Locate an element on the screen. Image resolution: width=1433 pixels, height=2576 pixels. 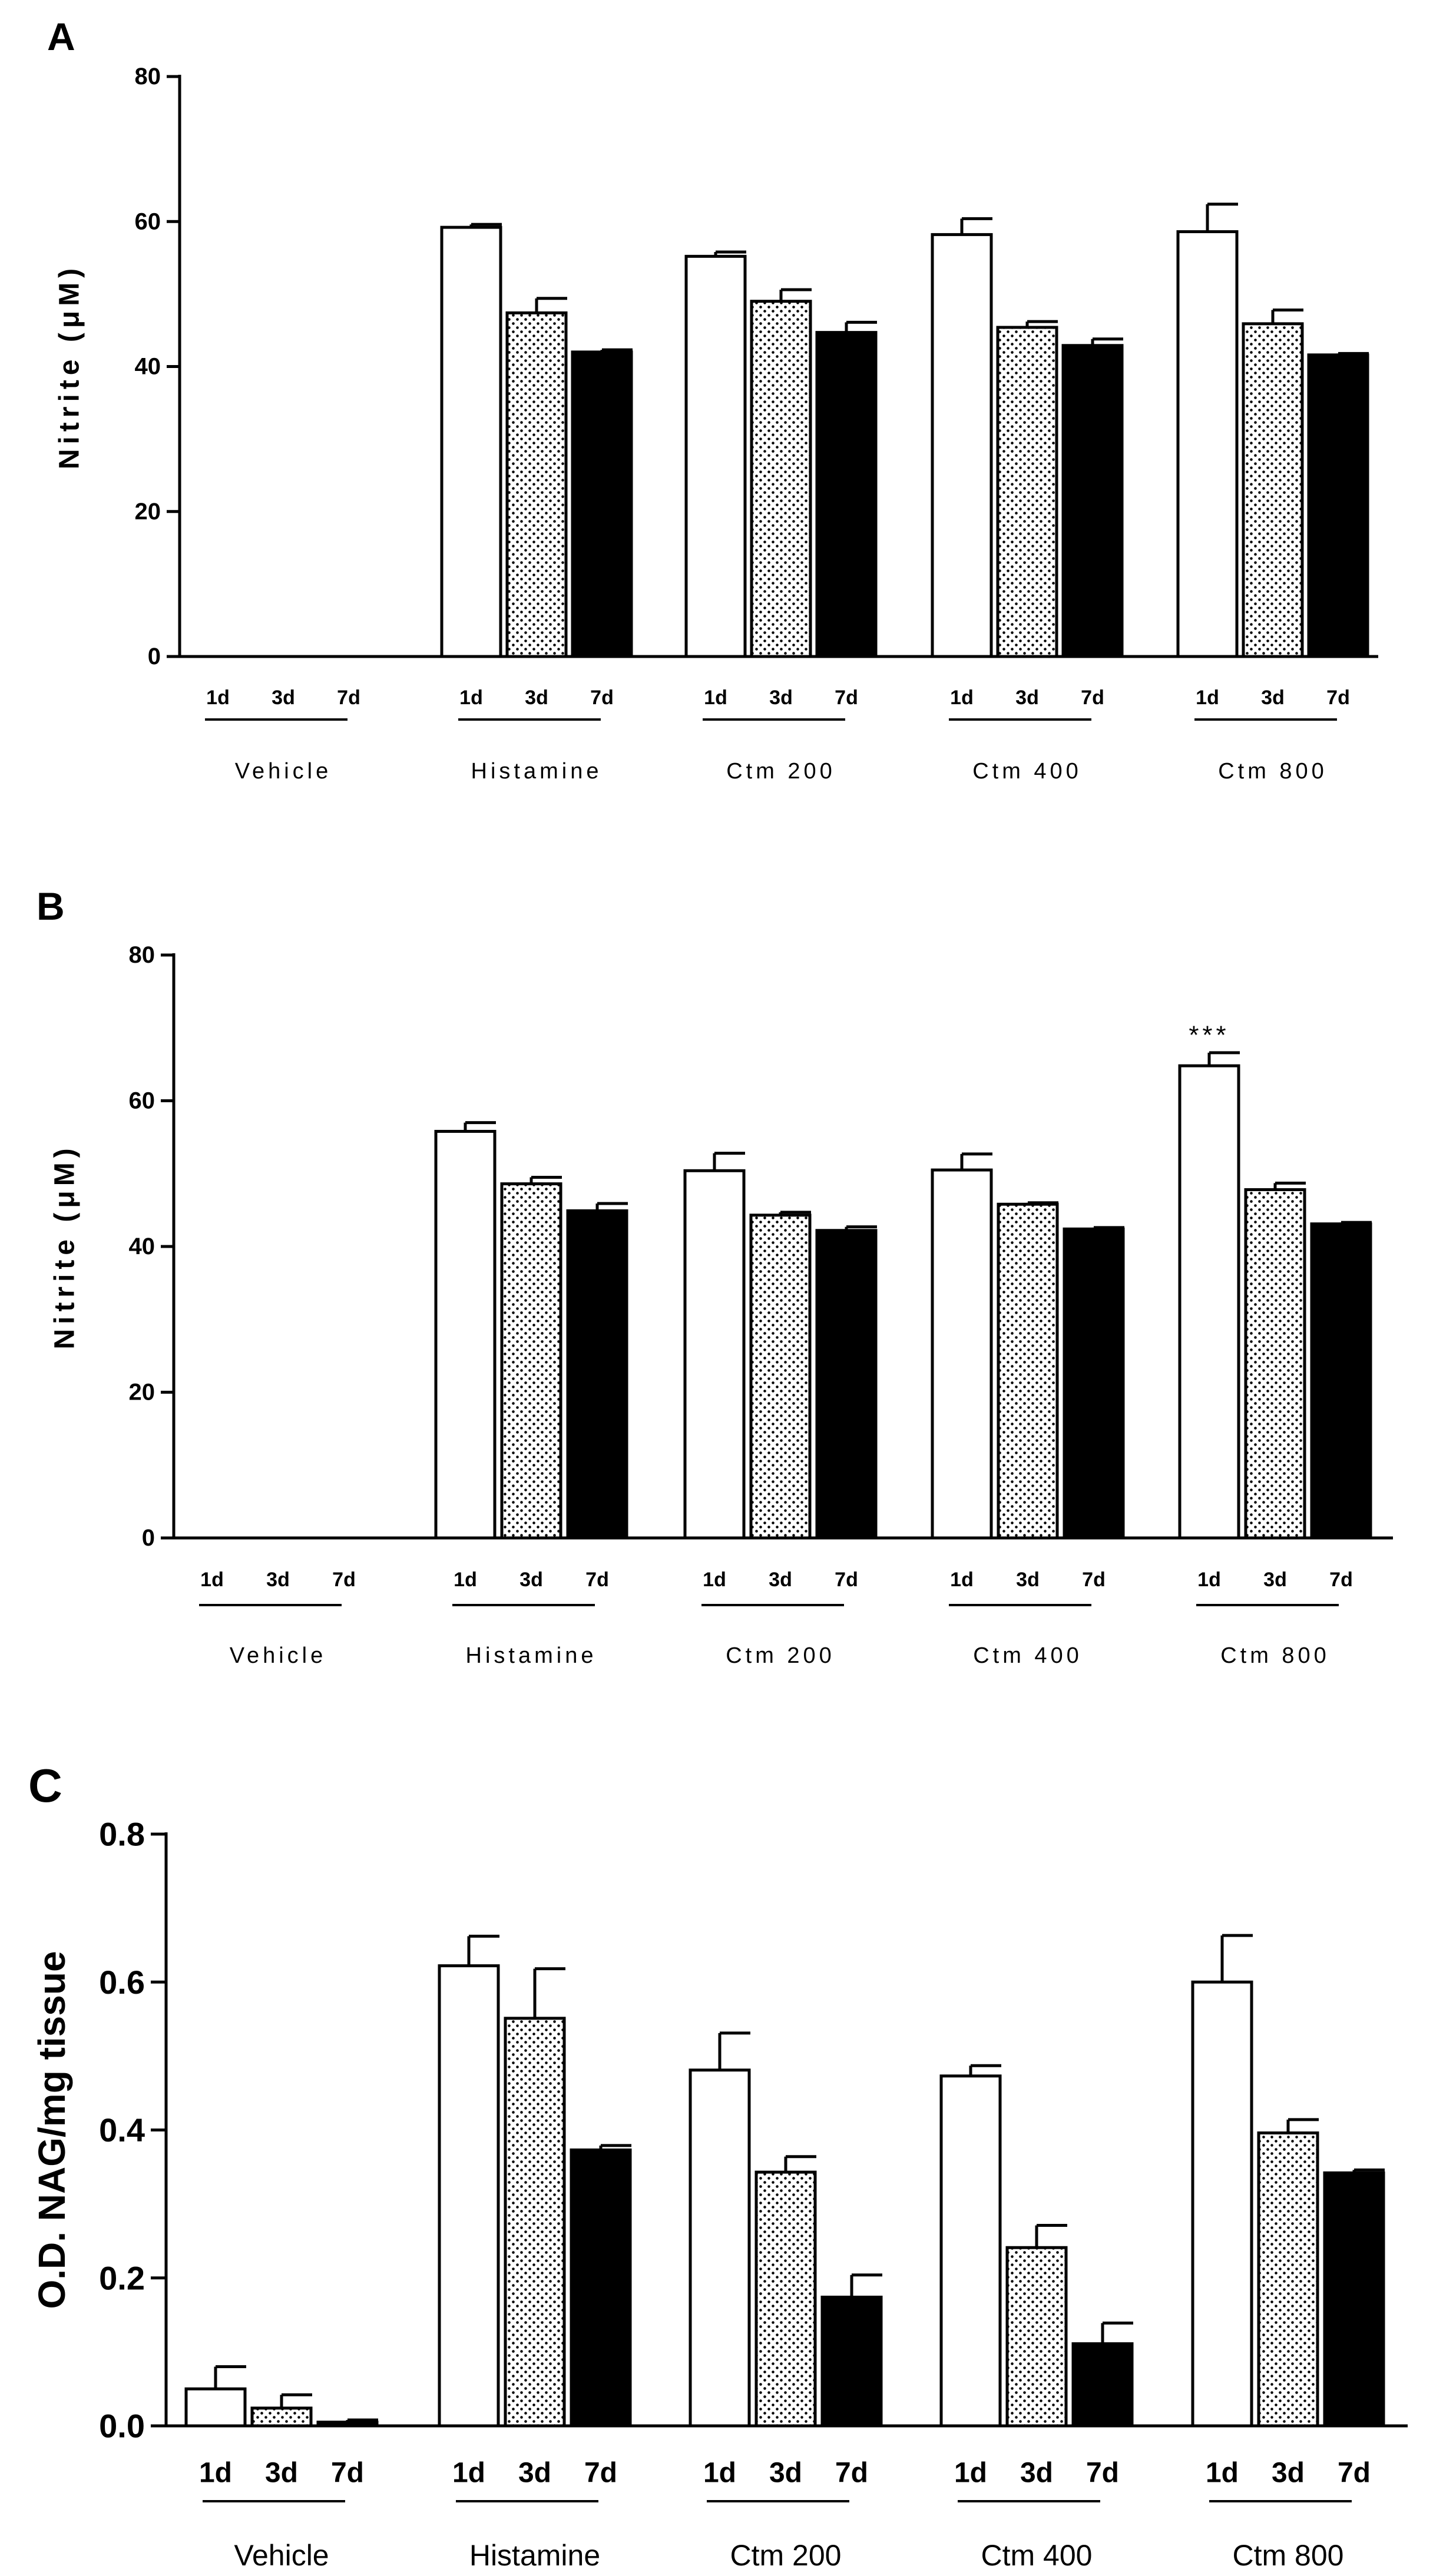
panel-label: A is located at coordinates (61, 36).